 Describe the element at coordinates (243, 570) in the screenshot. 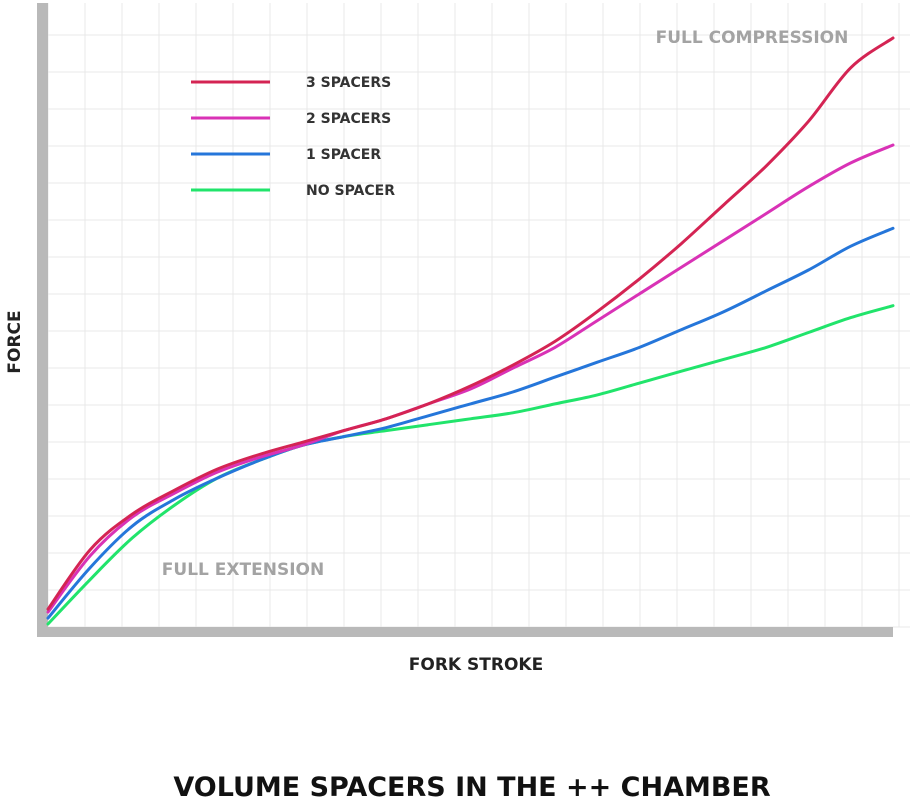

I see `annotation-full-extension: FULL EXTENSION` at that location.